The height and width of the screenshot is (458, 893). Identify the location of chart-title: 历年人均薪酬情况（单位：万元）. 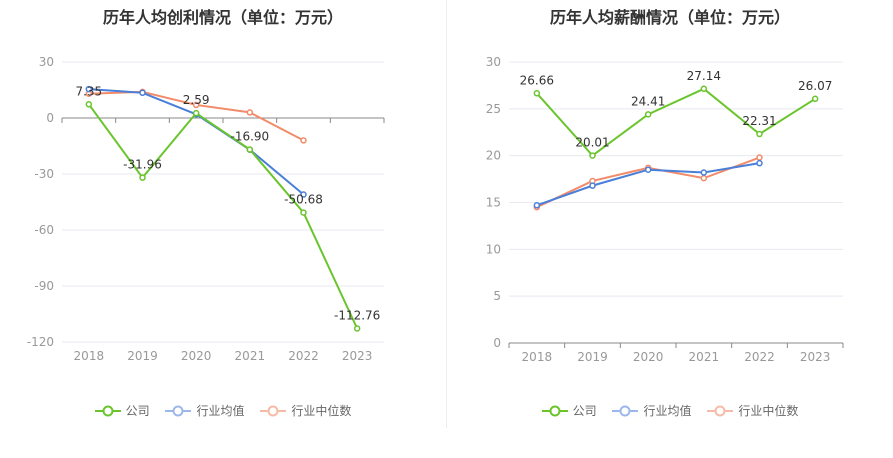
(669, 17).